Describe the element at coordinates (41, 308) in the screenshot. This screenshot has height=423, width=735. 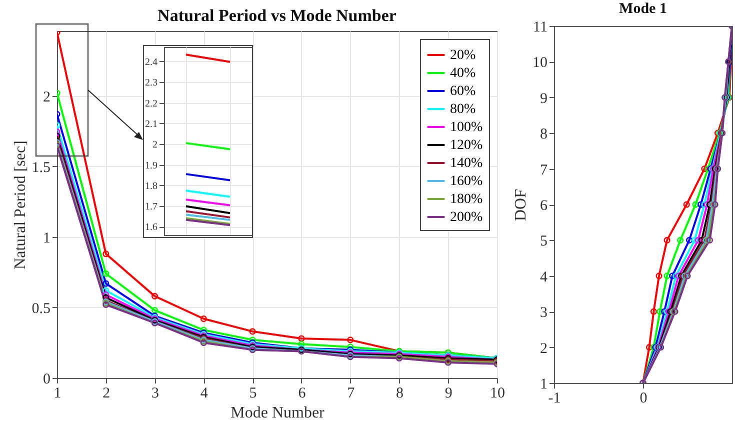
I see `y-tick-label: 0.5` at that location.